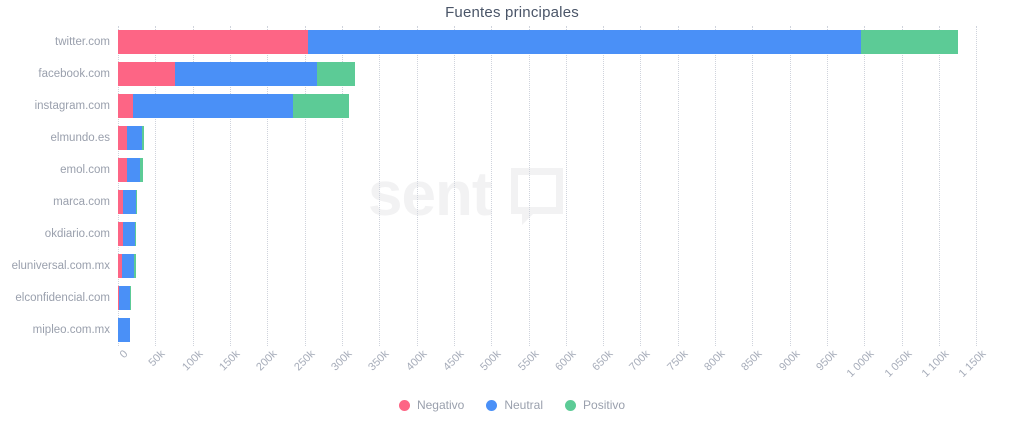 The height and width of the screenshot is (426, 1024). What do you see at coordinates (453, 361) in the screenshot?
I see `x-axis-tick-label: 450k` at bounding box center [453, 361].